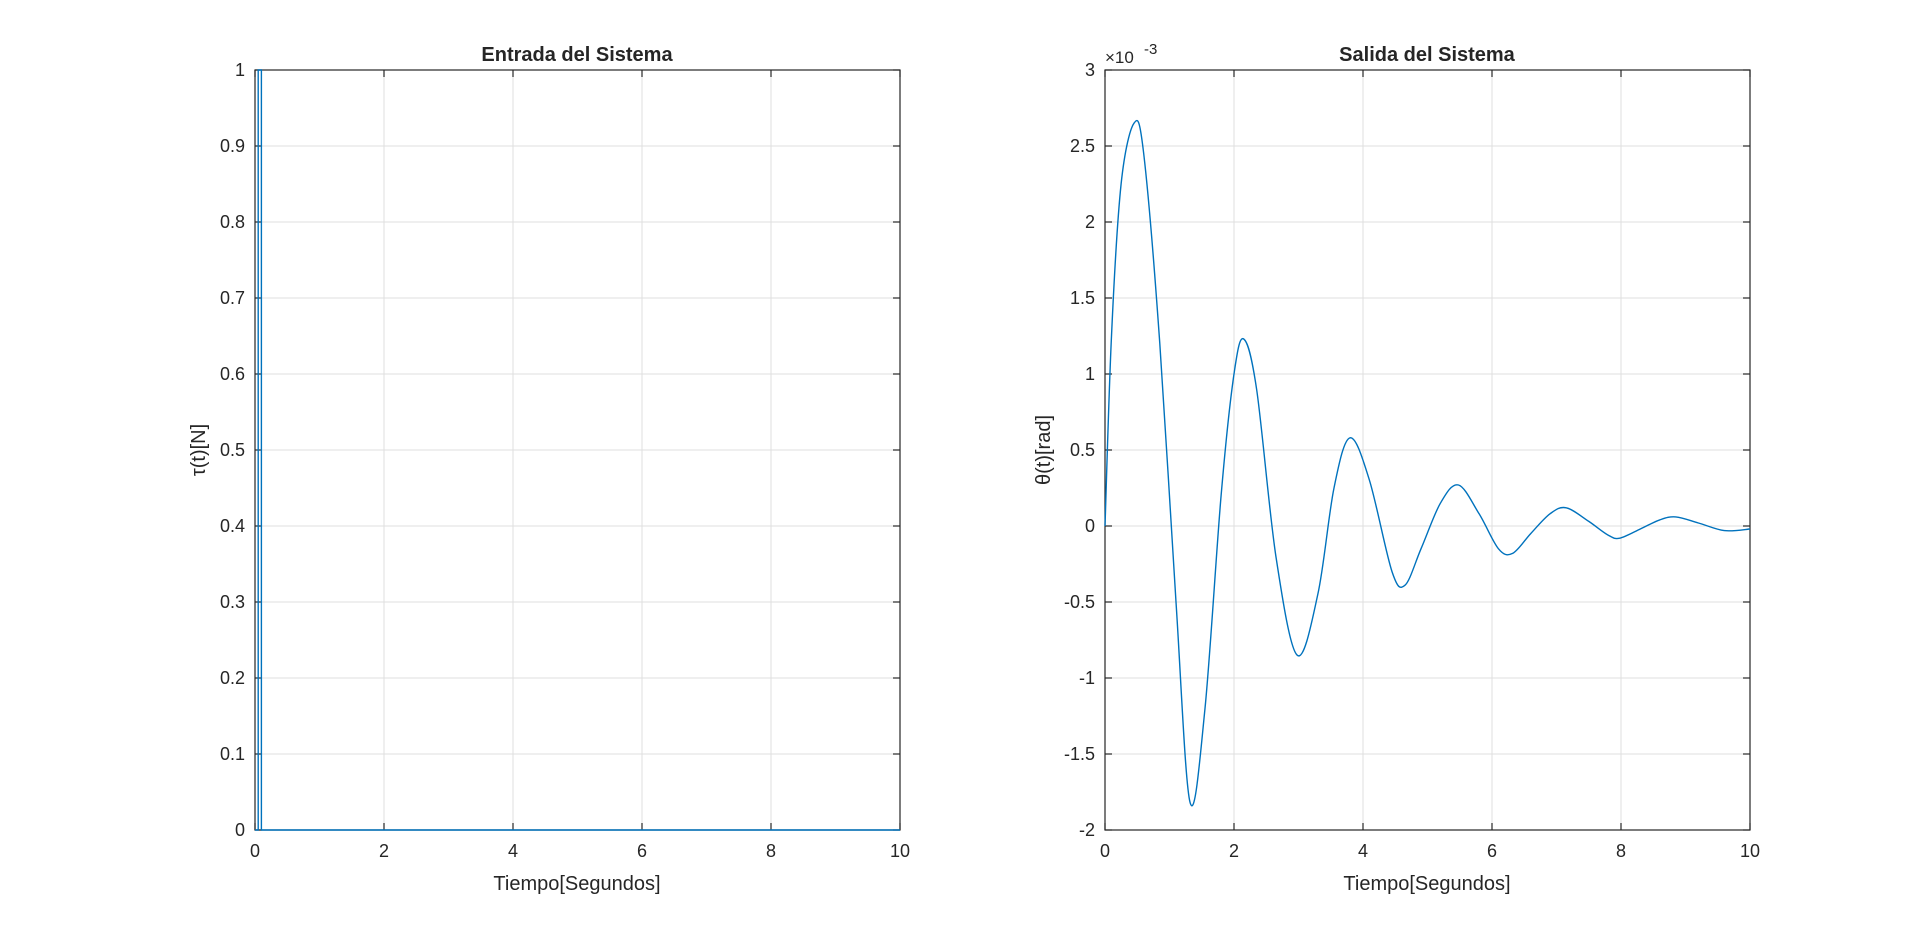  Describe the element at coordinates (1234, 851) in the screenshot. I see `output-x-tick-label: 2` at that location.